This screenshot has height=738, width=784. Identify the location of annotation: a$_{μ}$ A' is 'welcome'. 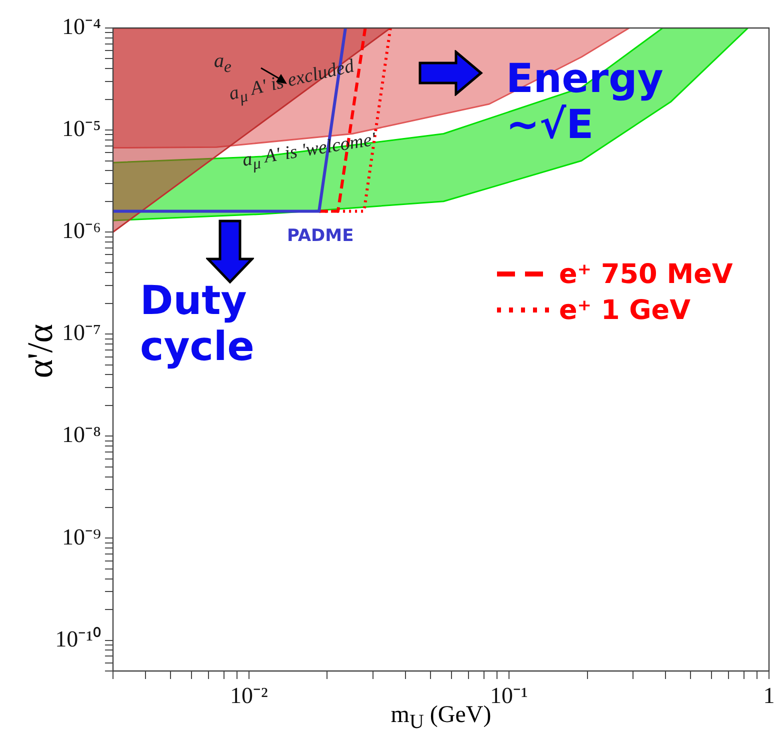
(309, 152).